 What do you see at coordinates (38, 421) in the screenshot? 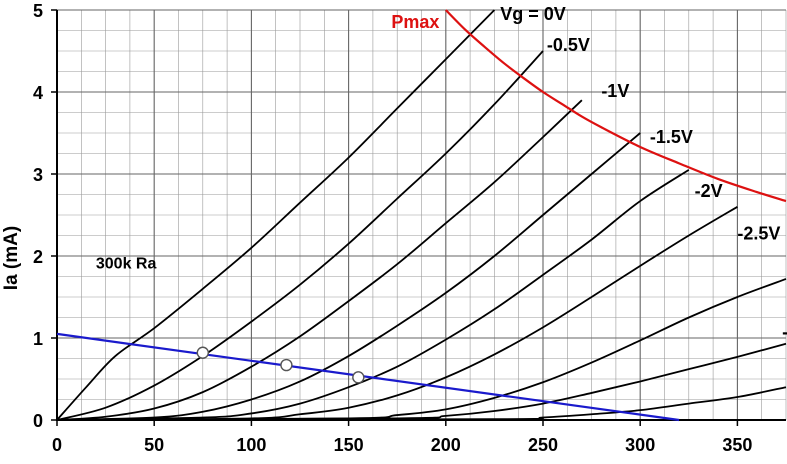
I see `y-tick-label: 0` at bounding box center [38, 421].